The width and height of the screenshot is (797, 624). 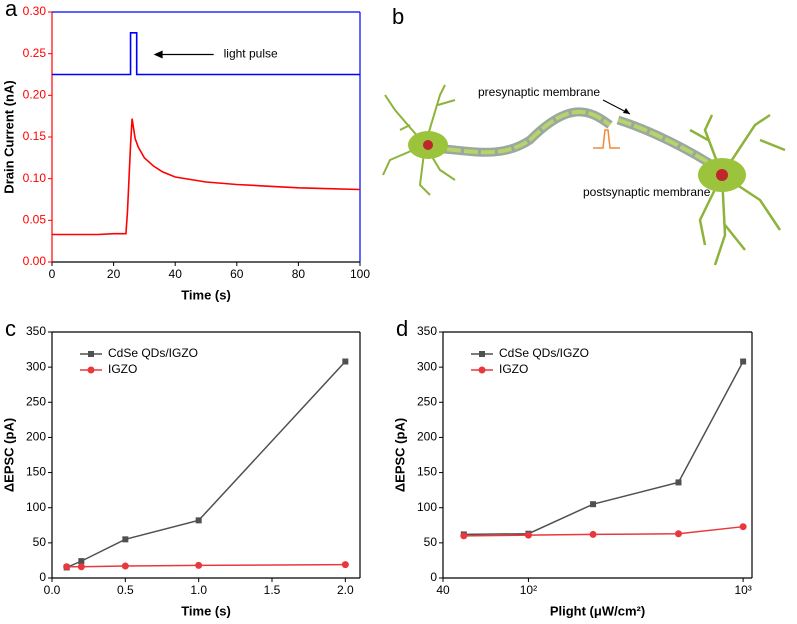 I want to click on x-tick-label: 2.0, so click(x=345, y=590).